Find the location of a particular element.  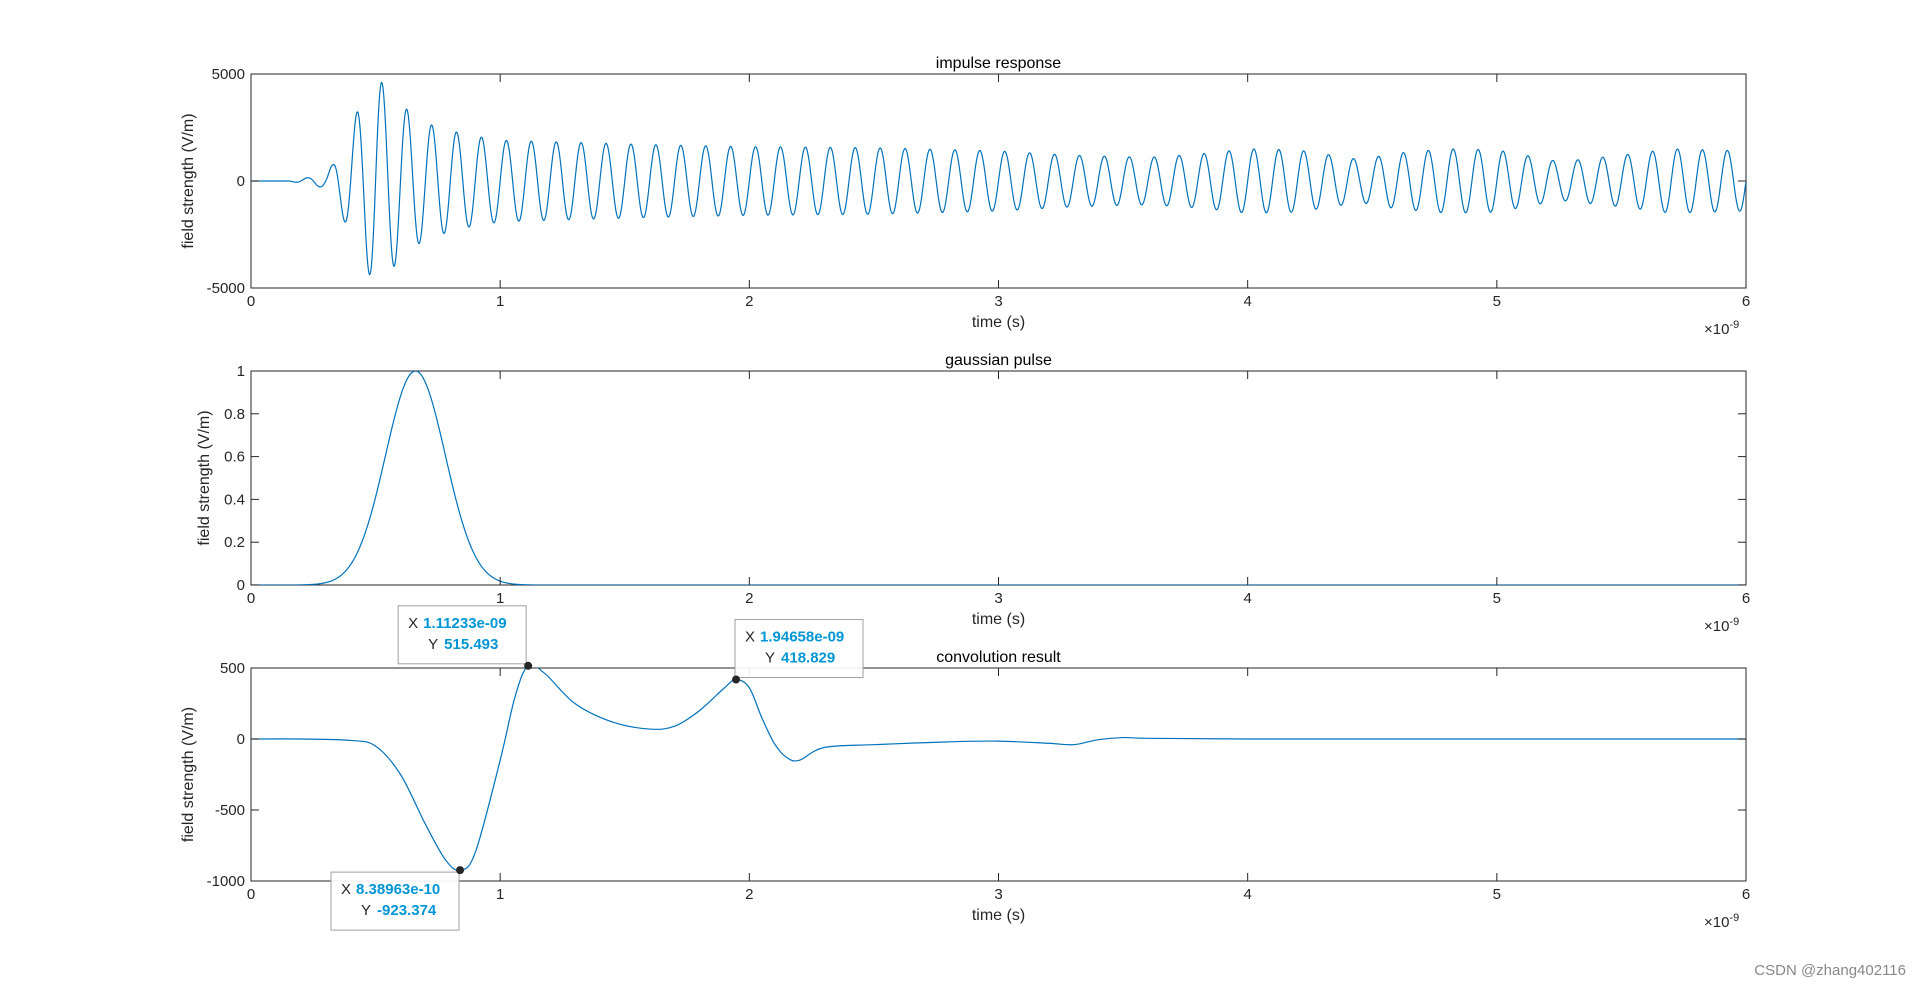

watermark: CSDN @zhang402116 is located at coordinates (1830, 970).